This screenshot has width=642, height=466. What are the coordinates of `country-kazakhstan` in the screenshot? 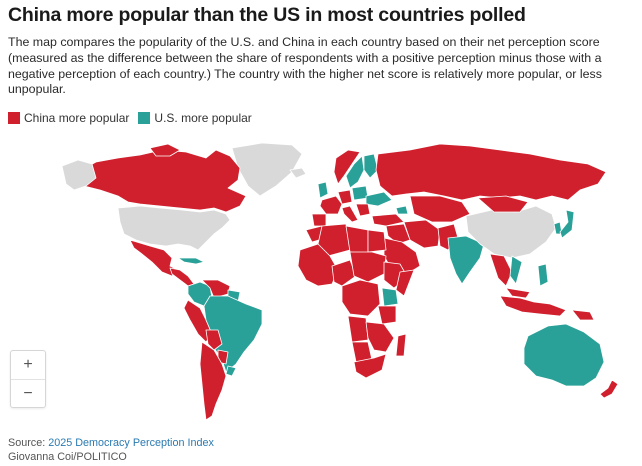 It's located at (440, 209).